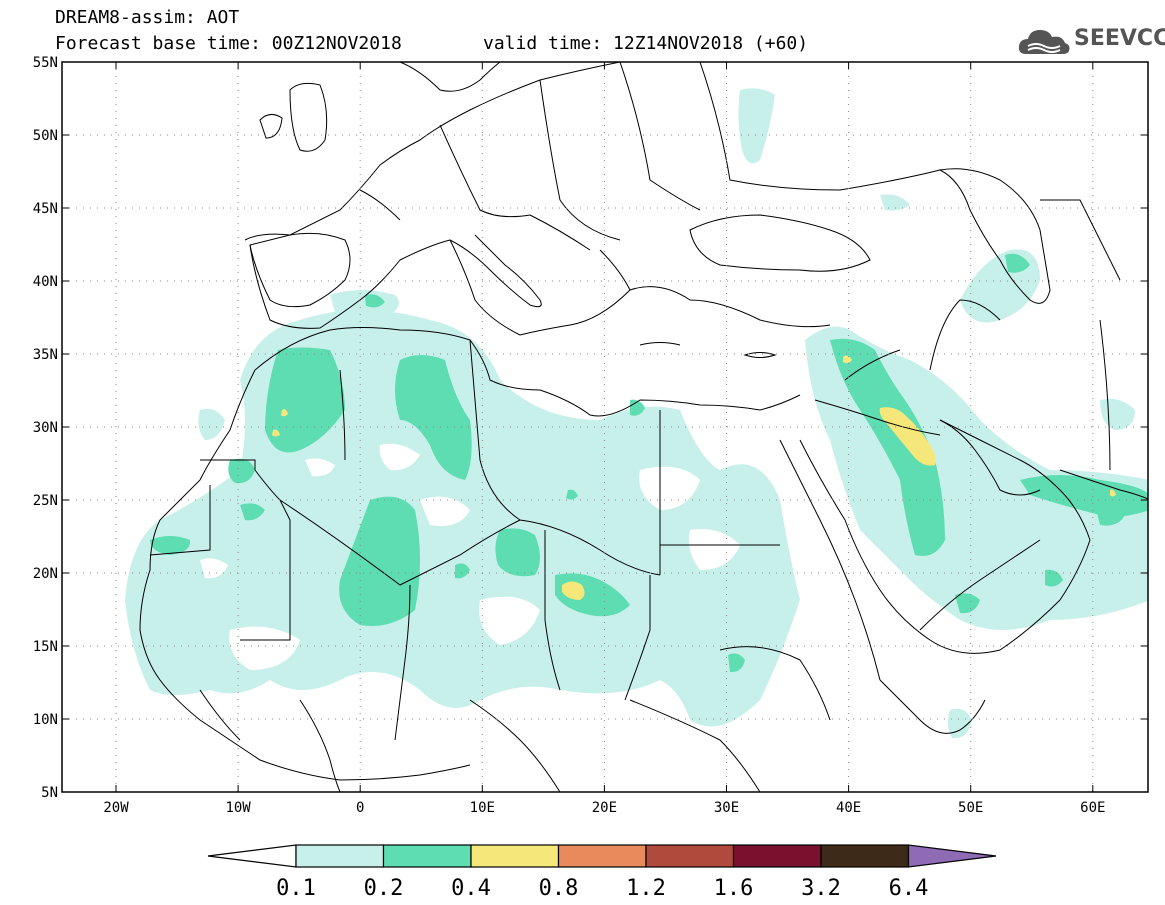 This screenshot has height=905, width=1165. What do you see at coordinates (252, 856) in the screenshot?
I see `colorbar-low-arrow` at bounding box center [252, 856].